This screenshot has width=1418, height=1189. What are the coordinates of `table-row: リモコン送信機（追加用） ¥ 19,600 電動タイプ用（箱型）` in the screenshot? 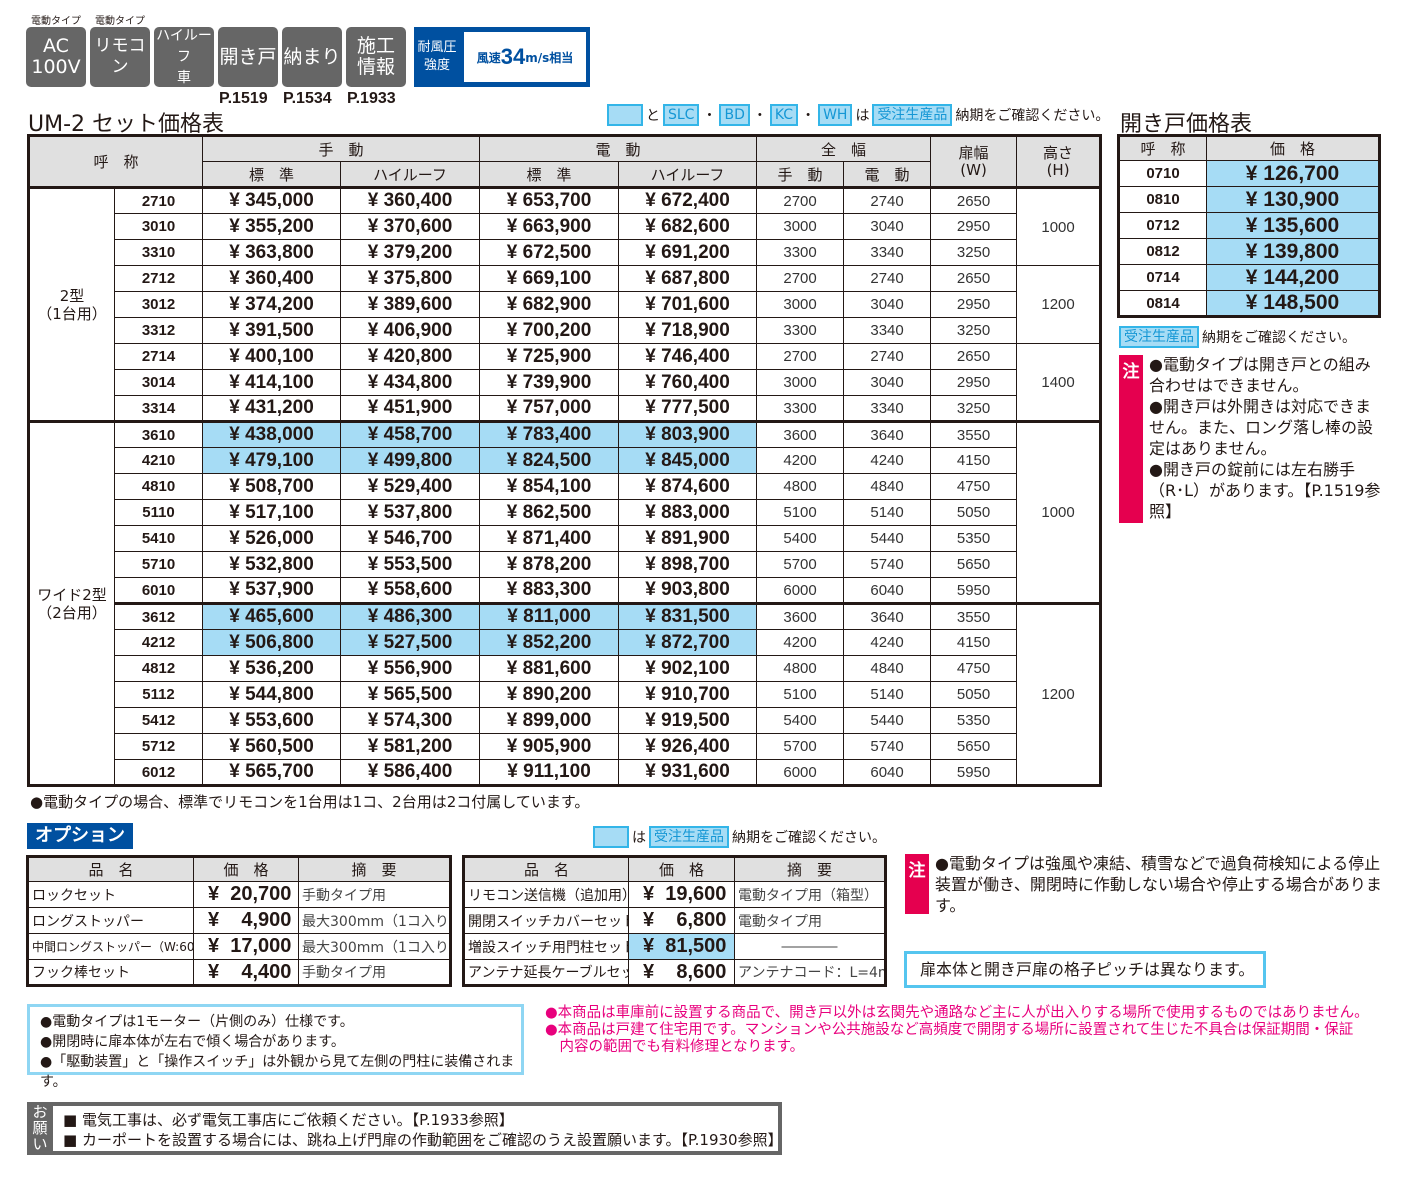 It's located at (674, 894).